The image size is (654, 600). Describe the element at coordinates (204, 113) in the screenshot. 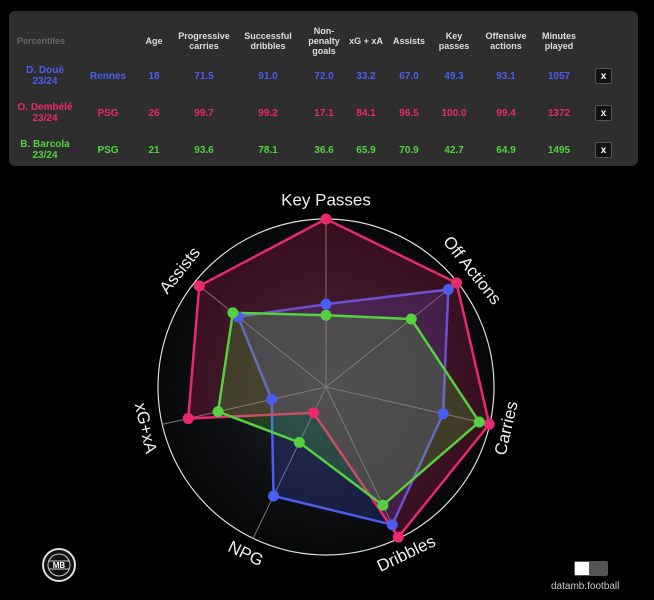

I see `cell-carries: 99.7` at that location.